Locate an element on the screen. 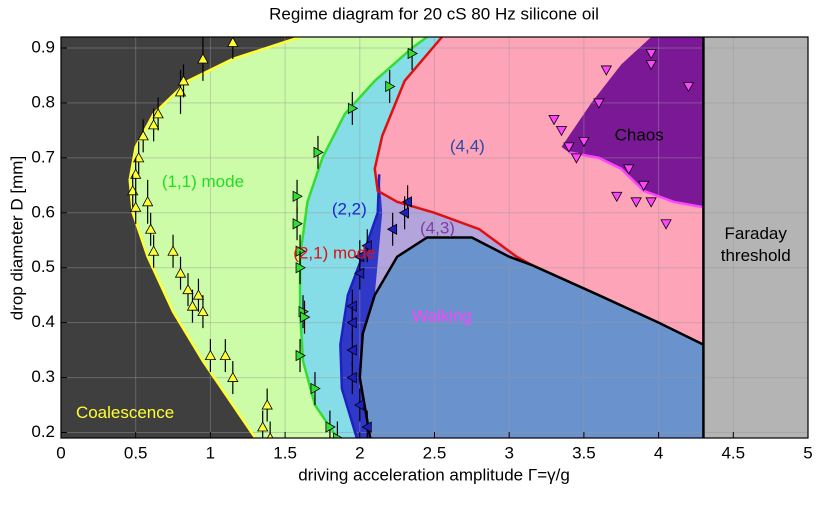 The width and height of the screenshot is (832, 507). y-tick-label: 0.7 is located at coordinates (43, 156).